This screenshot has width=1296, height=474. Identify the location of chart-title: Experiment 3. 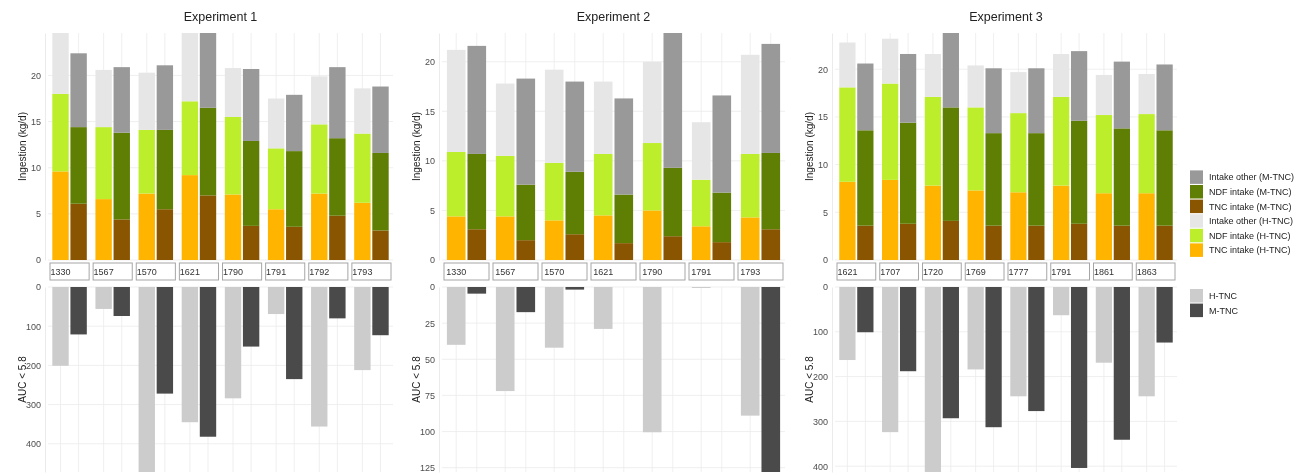
(1006, 17).